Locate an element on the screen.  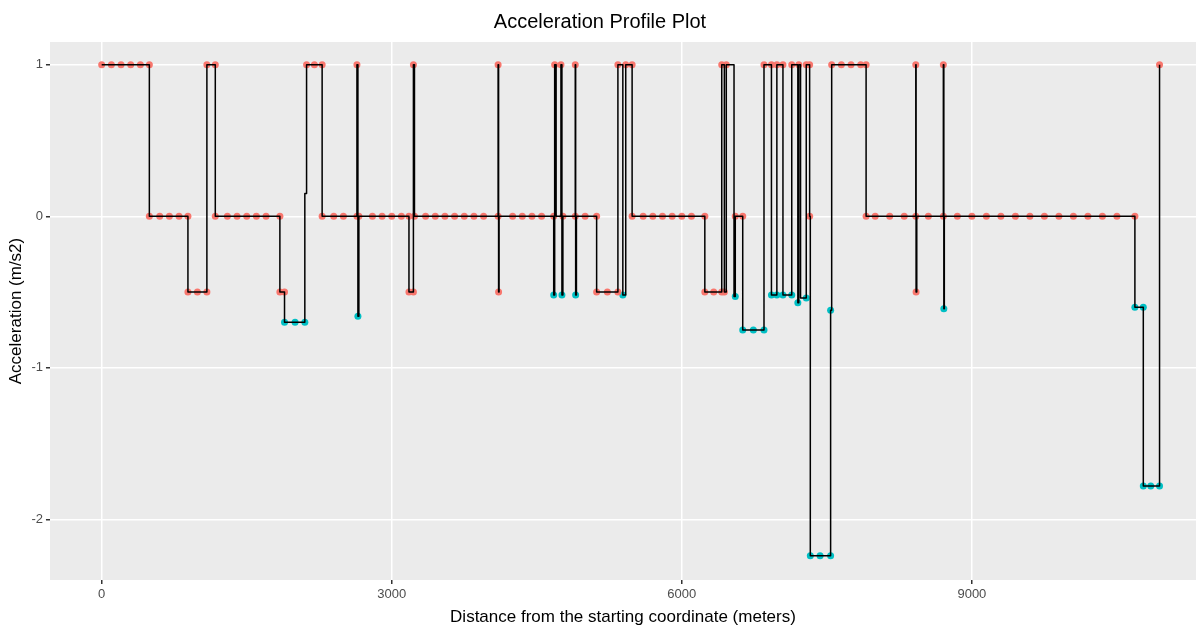
x-tick-label: 9000 is located at coordinates (972, 594).